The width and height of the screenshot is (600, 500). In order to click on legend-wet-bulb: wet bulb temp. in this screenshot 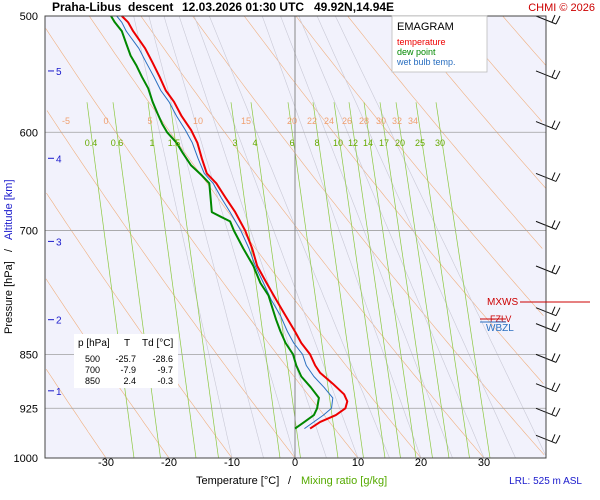, I will do `click(426, 62)`.